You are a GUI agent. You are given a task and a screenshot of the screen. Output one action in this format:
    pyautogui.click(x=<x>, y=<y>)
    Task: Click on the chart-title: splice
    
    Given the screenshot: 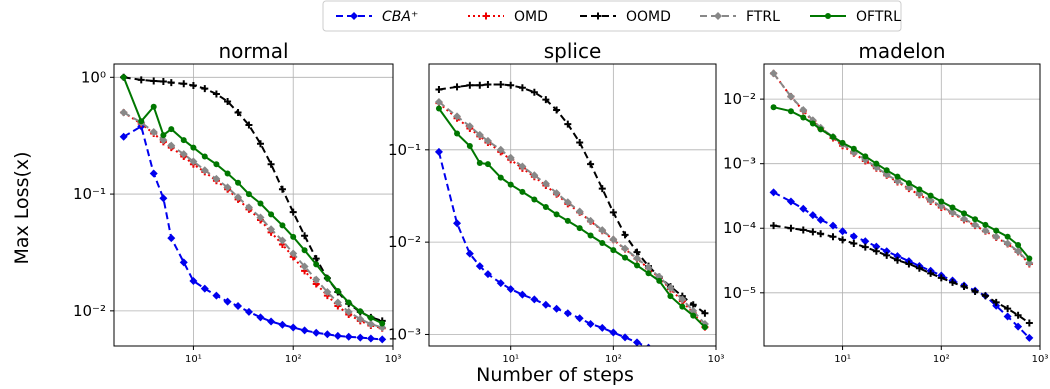 What is the action you would take?
    pyautogui.click(x=573, y=51)
    